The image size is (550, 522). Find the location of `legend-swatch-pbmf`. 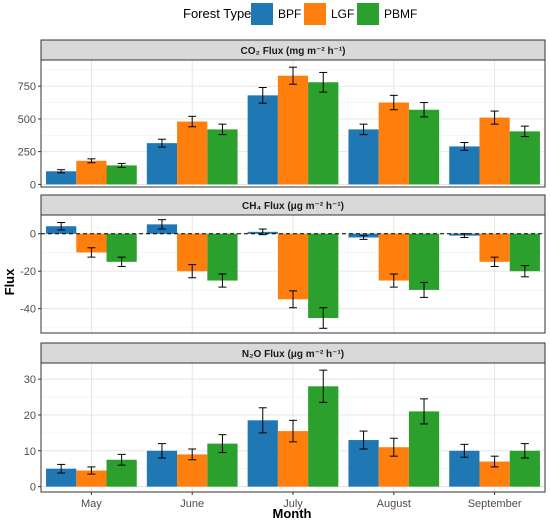

legend-swatch-pbmf is located at coordinates (368, 14).